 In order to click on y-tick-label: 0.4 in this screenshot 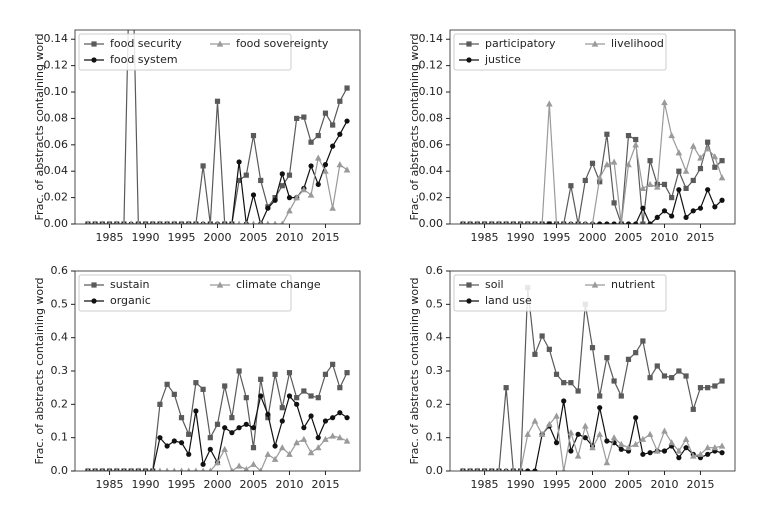, I will do `click(60, 337)`.